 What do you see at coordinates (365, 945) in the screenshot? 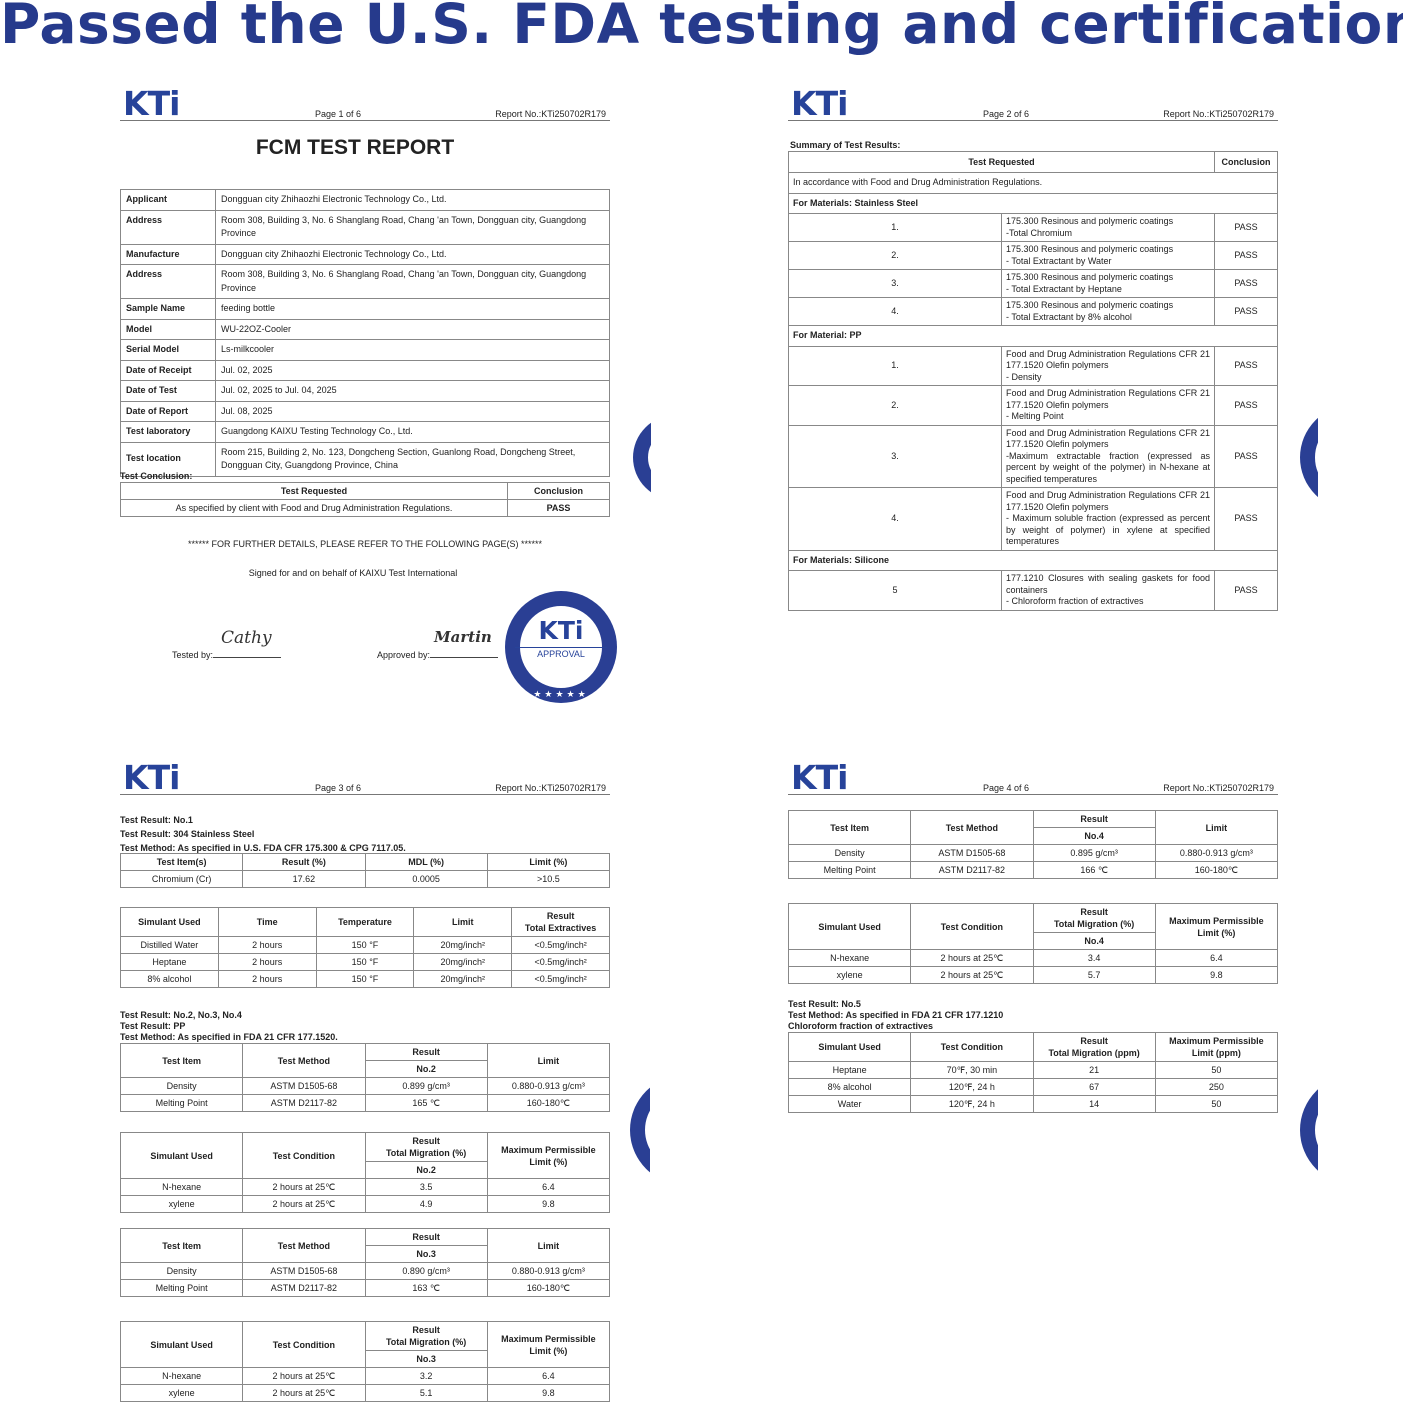
I see `table-cell: 150 °F` at bounding box center [365, 945].